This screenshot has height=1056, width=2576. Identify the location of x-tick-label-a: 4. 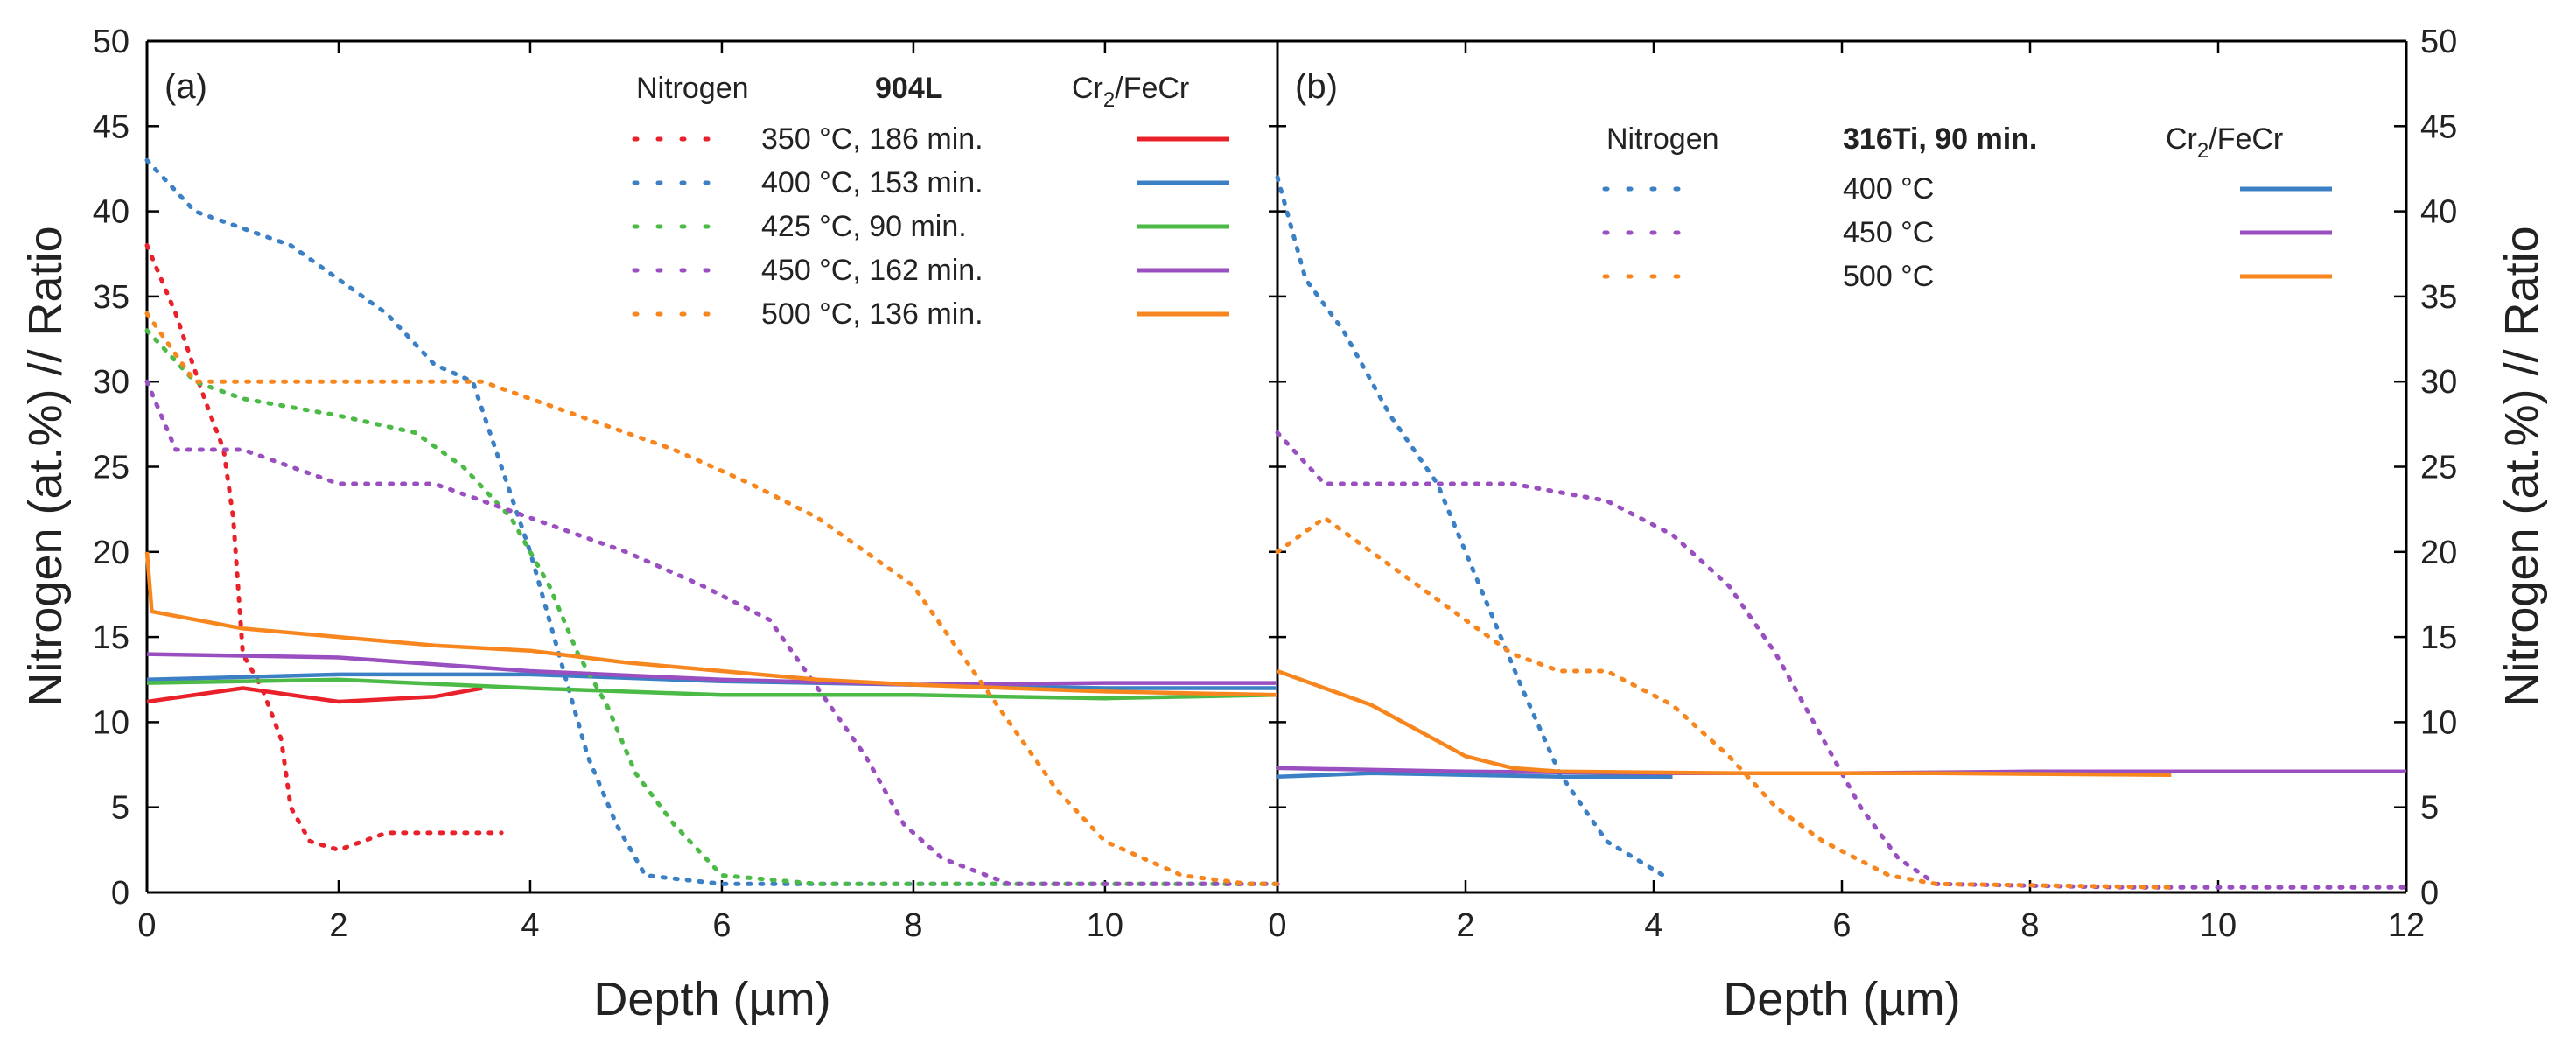
(530, 926).